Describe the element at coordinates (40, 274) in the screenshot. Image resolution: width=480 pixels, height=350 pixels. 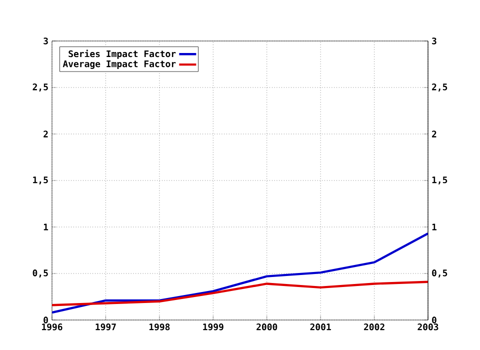
I see `y-tick-label: 0,5` at that location.